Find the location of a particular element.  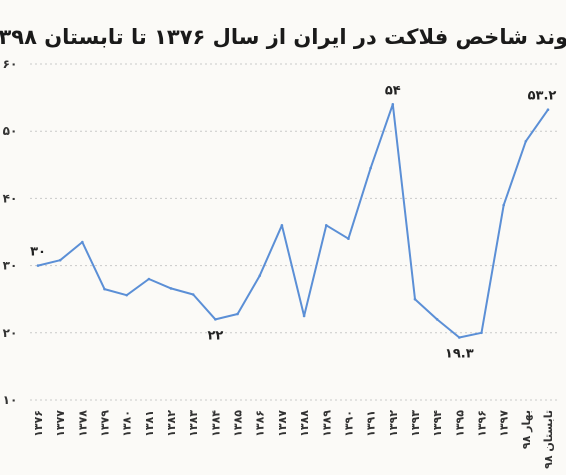

y-axis-ticks: ۱۰ ۲۰ ۳۰ ۴۰ ۵۰ ۶۰ is located at coordinates (10, 232).